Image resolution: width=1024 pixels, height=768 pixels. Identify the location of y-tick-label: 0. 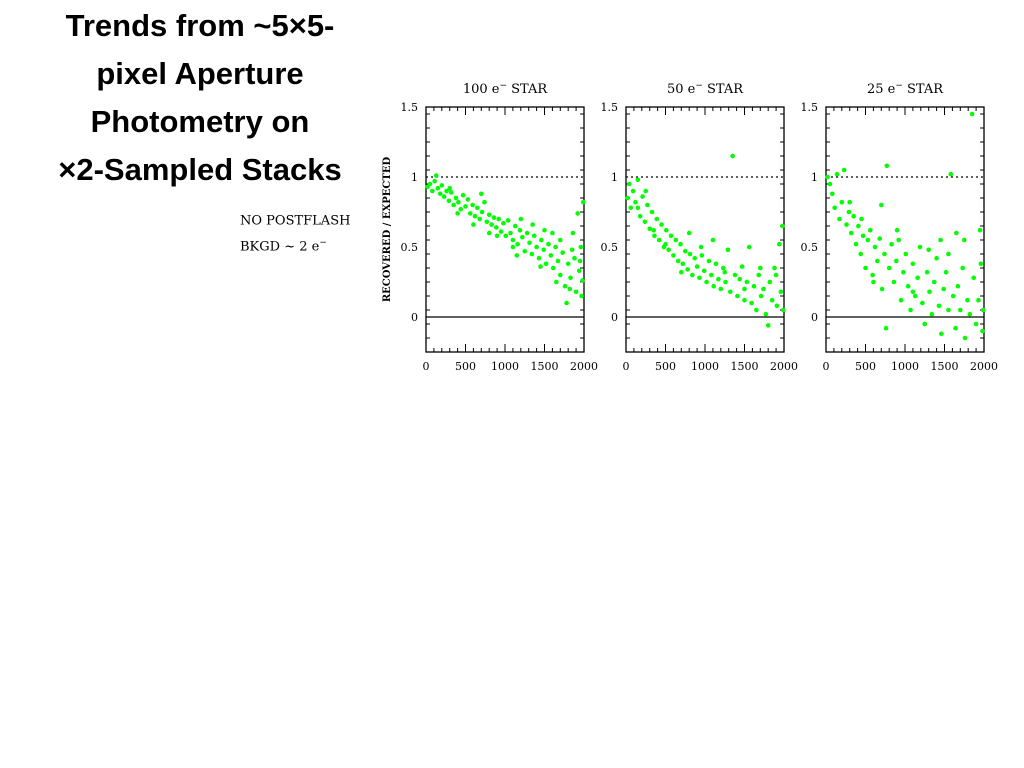
(614, 317).